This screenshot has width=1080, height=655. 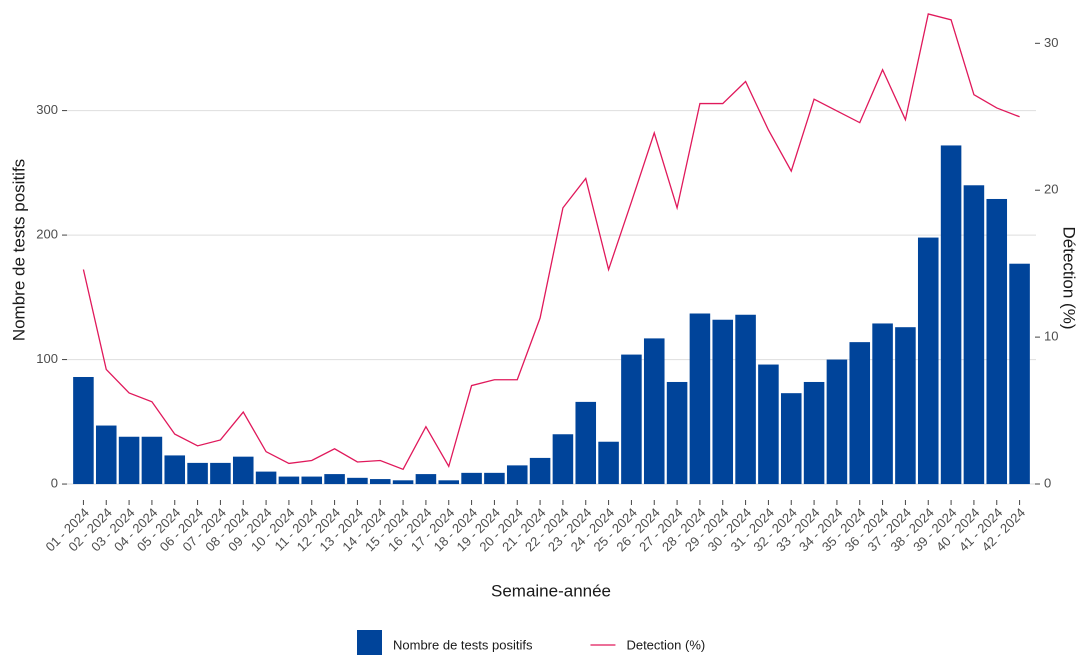 I want to click on y2-tick-label: 20, so click(x=1051, y=189).